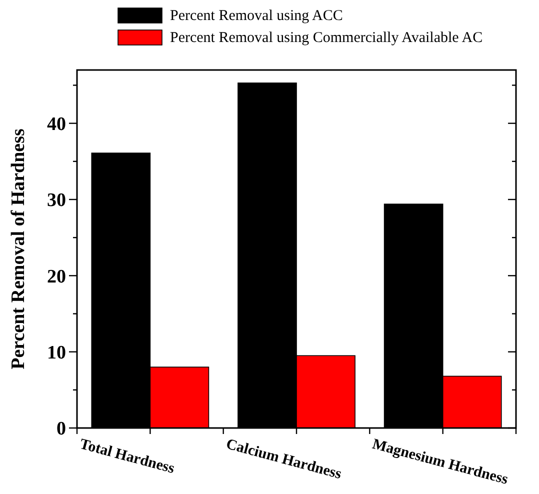  I want to click on y-tick-label: 0, so click(61, 429).